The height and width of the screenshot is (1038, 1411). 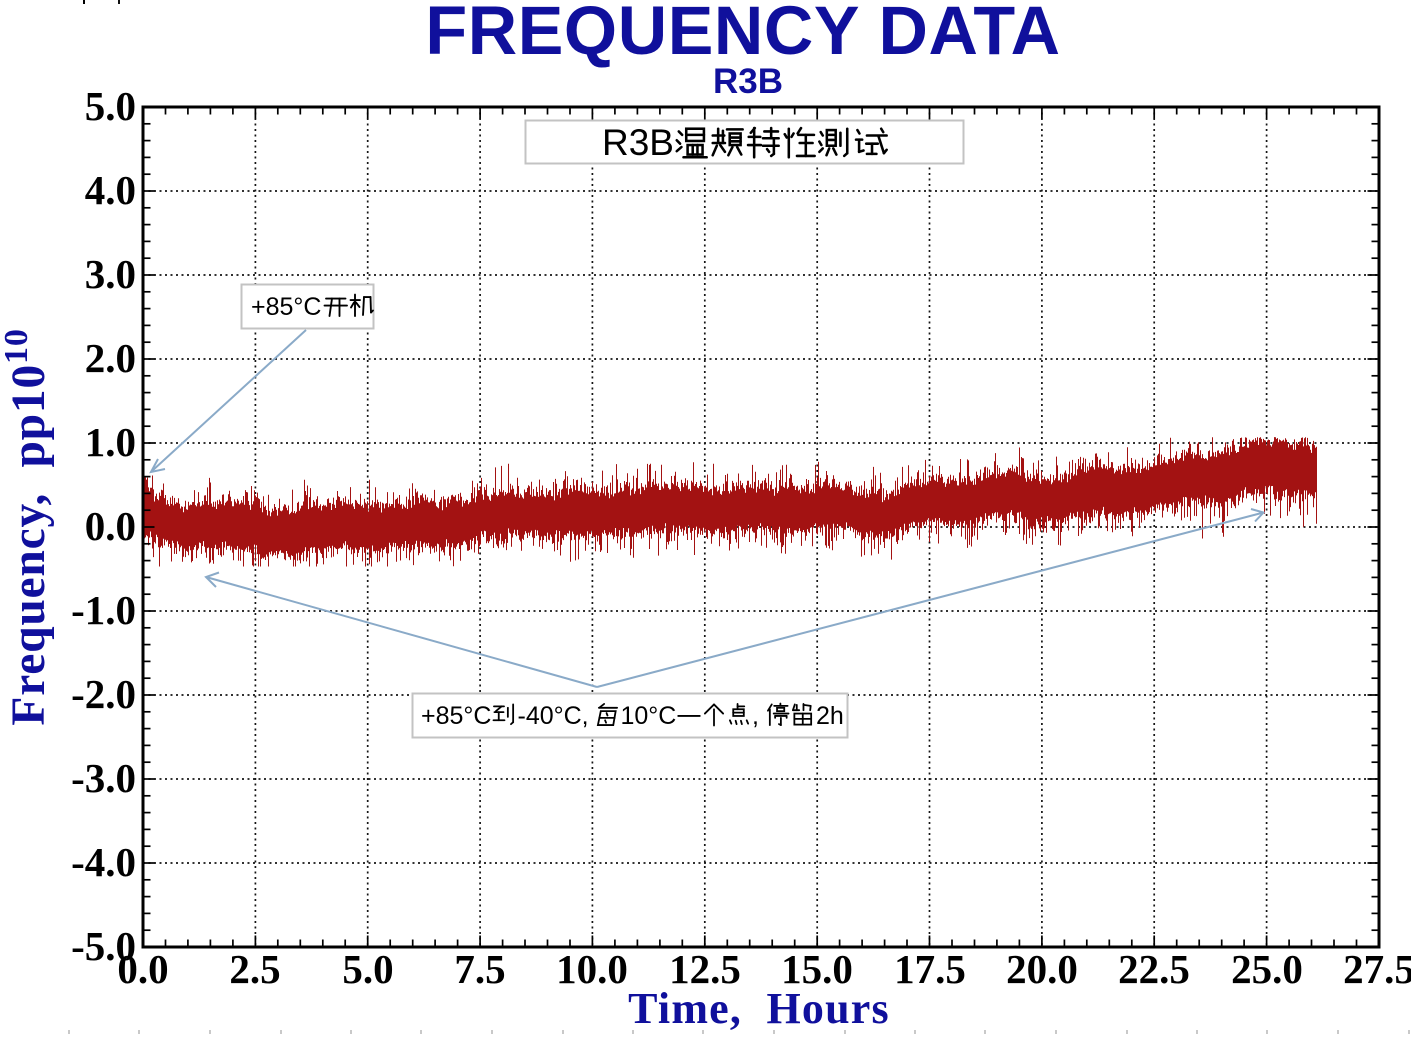 I want to click on svg-text: -2.0, so click(x=103, y=694).